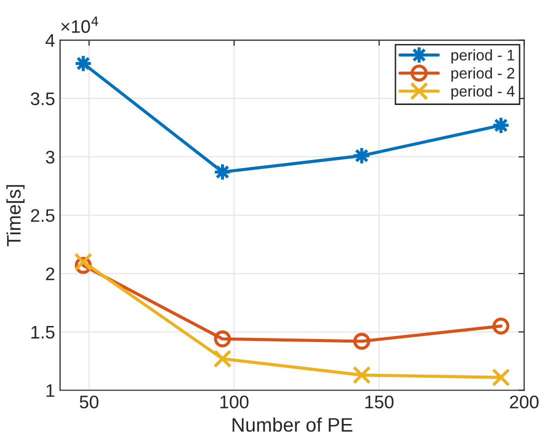  I want to click on y-tick-label: 3, so click(50, 157).